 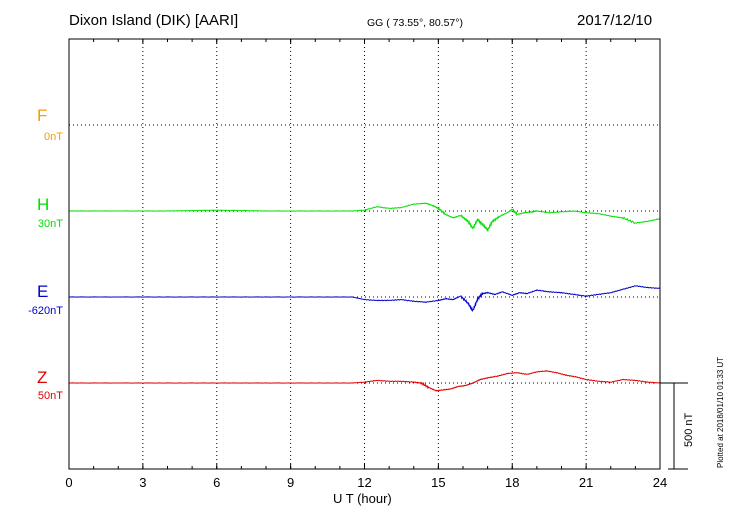 What do you see at coordinates (364, 217) in the screenshot?
I see `series-line-H` at bounding box center [364, 217].